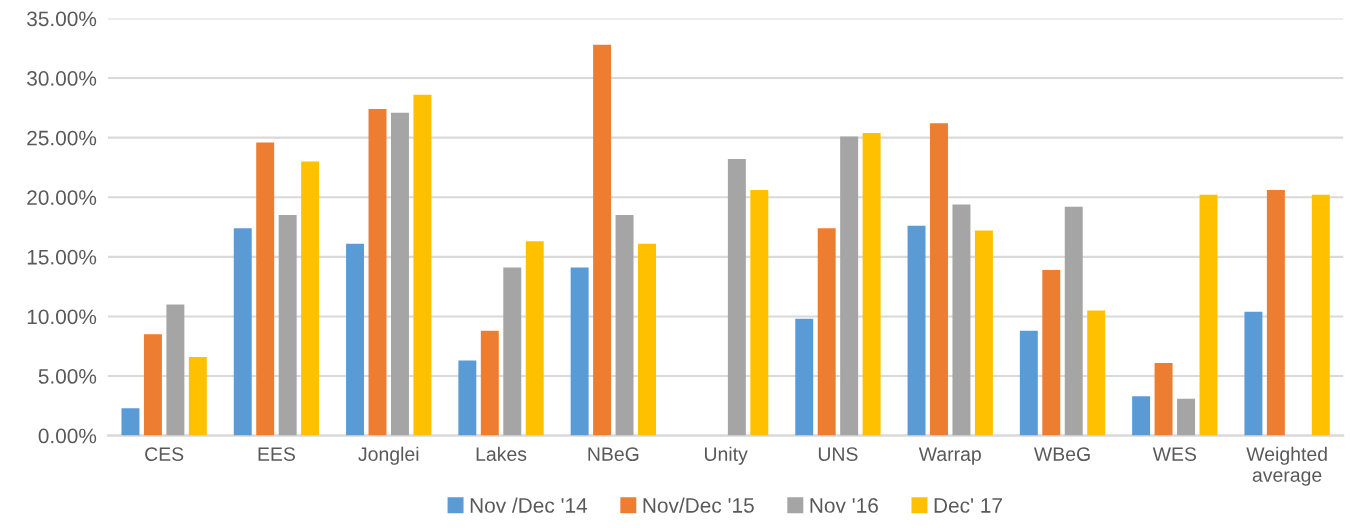 The width and height of the screenshot is (1350, 528). Describe the element at coordinates (501, 453) in the screenshot. I see `x-tick-label: Lakes` at that location.